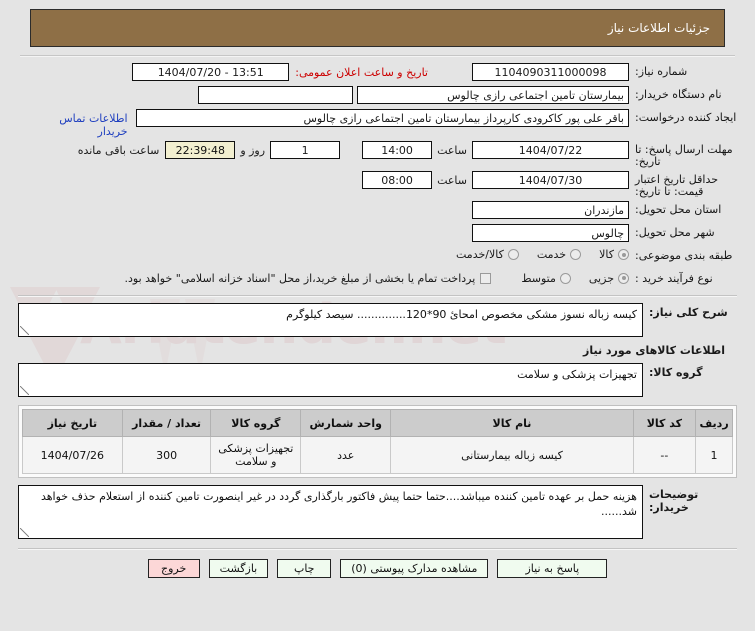 The width and height of the screenshot is (755, 631). What do you see at coordinates (377, 296) in the screenshot?
I see `form-bottom-divider` at bounding box center [377, 296].